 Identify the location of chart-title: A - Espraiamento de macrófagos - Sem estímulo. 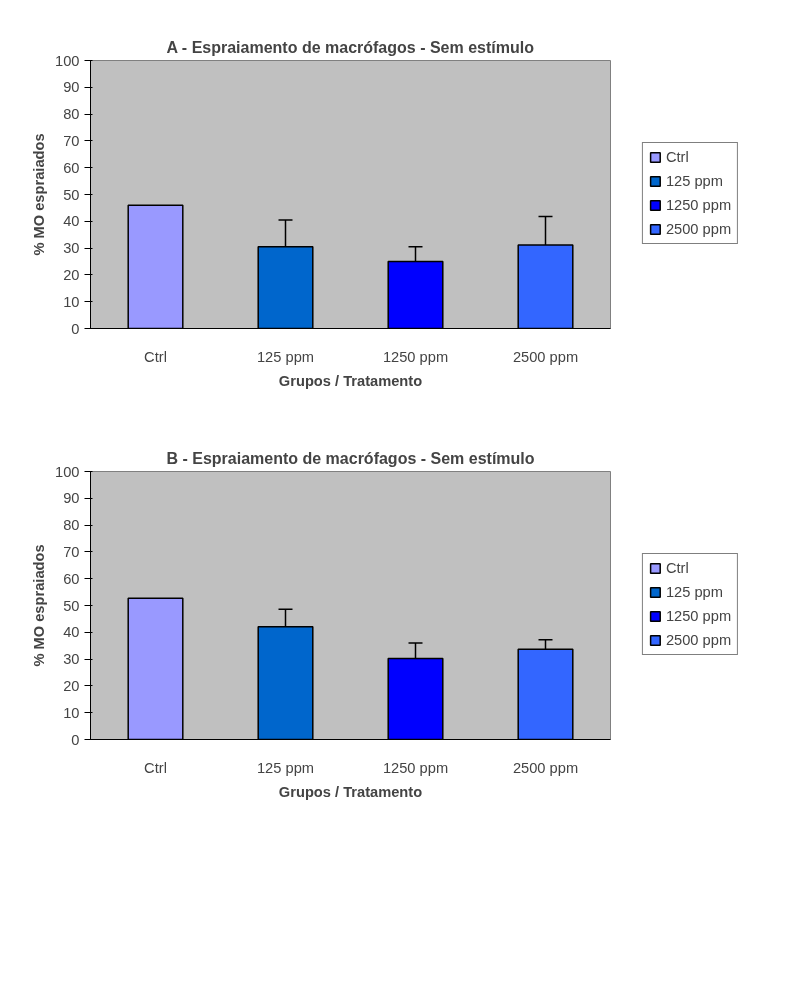
(350, 47).